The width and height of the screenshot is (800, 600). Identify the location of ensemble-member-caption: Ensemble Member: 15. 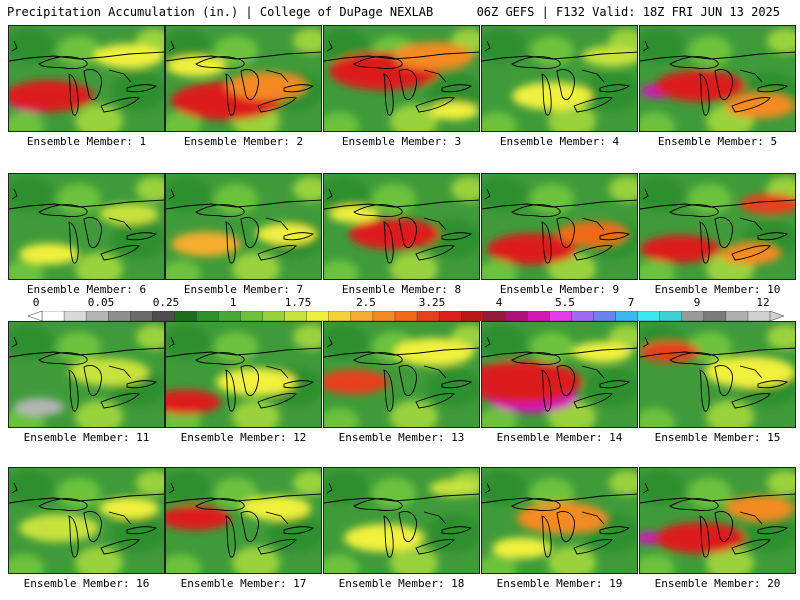
(717, 437).